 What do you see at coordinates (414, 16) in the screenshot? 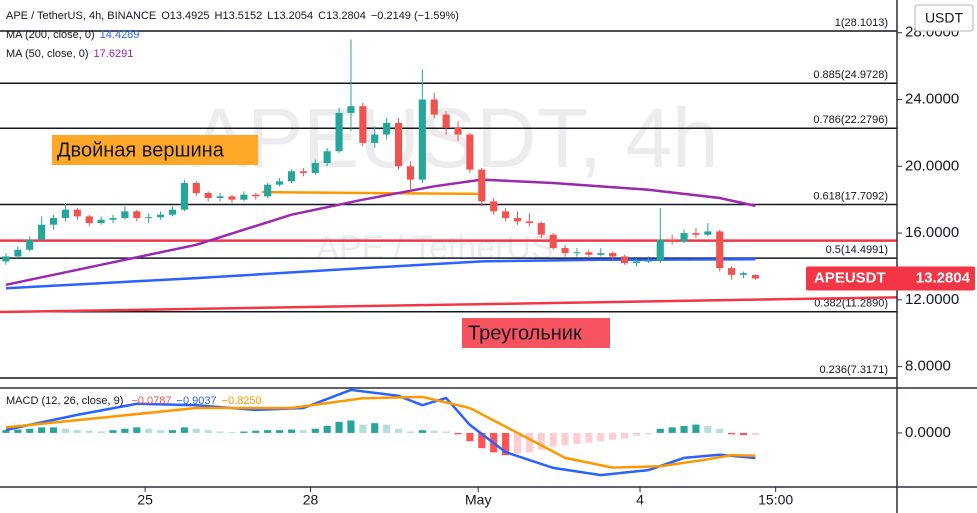
I see `ohlc-value: −0.2149 (−1.59%)` at bounding box center [414, 16].